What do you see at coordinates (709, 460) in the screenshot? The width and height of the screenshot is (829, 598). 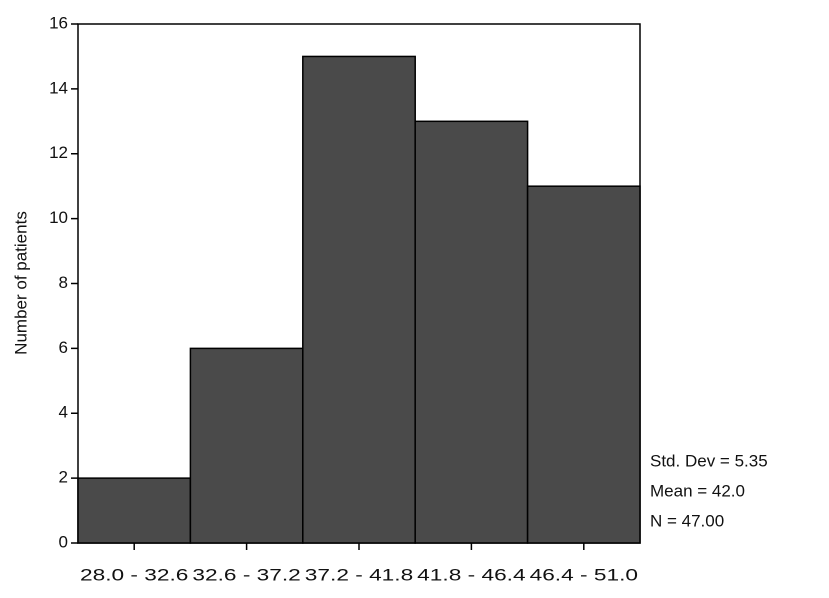 I see `annotation: Std. Dev = 5.35` at bounding box center [709, 460].